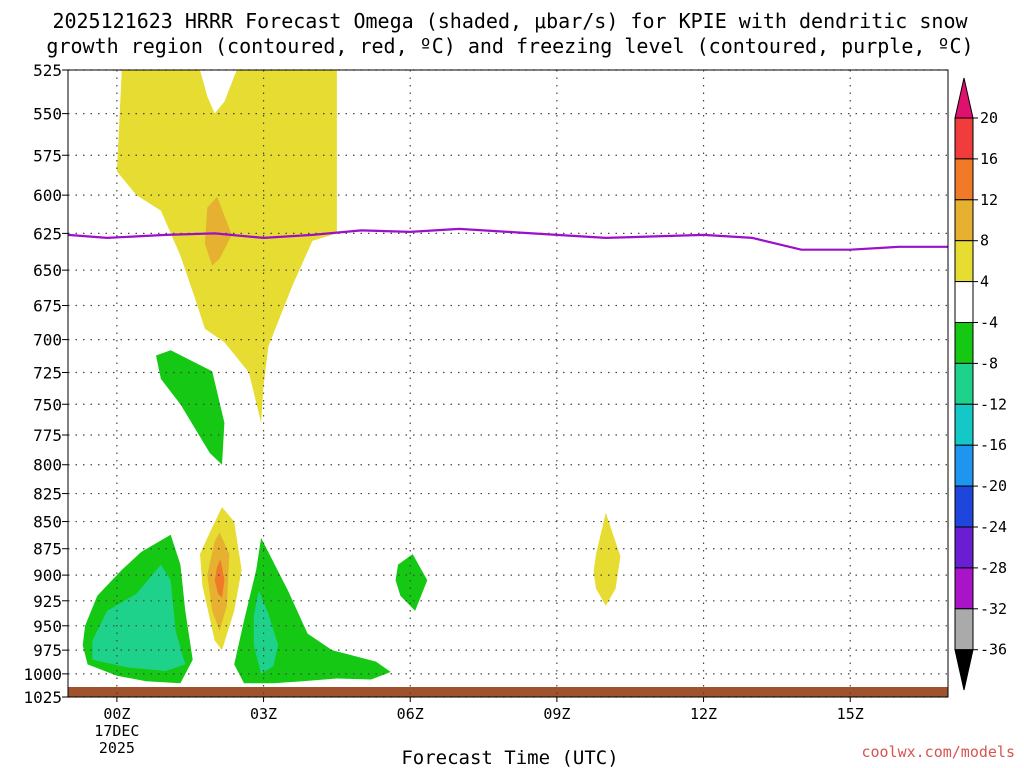 The image size is (1024, 768). Describe the element at coordinates (47, 650) in the screenshot. I see `y-tick-label-975: 975` at that location.